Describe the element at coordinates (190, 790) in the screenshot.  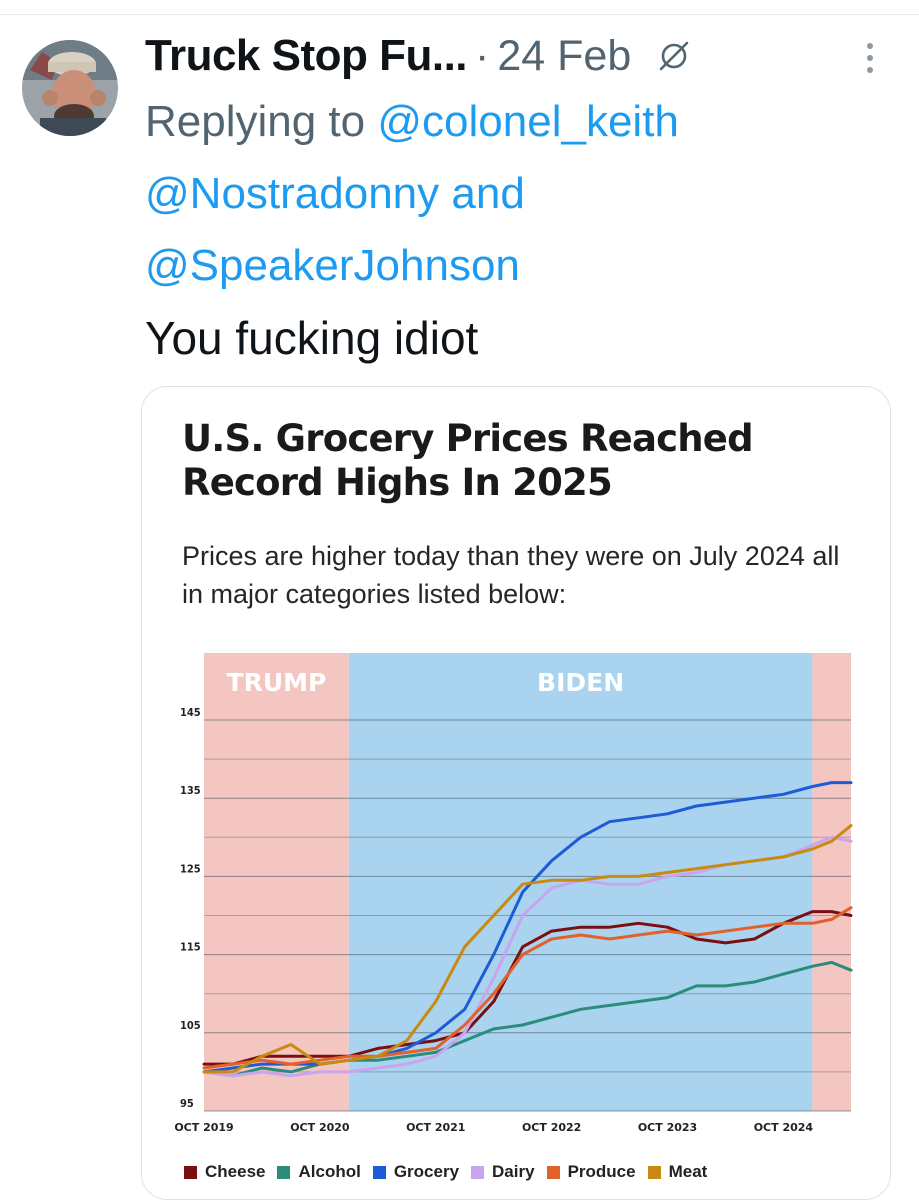
I see `y-tick-label: 135` at that location.